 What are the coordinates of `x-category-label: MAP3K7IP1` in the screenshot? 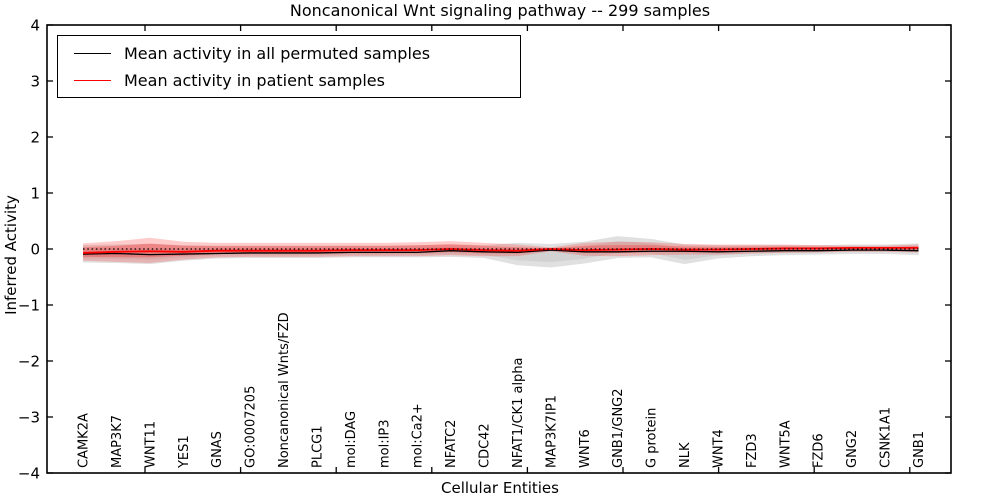 It's located at (551, 431).